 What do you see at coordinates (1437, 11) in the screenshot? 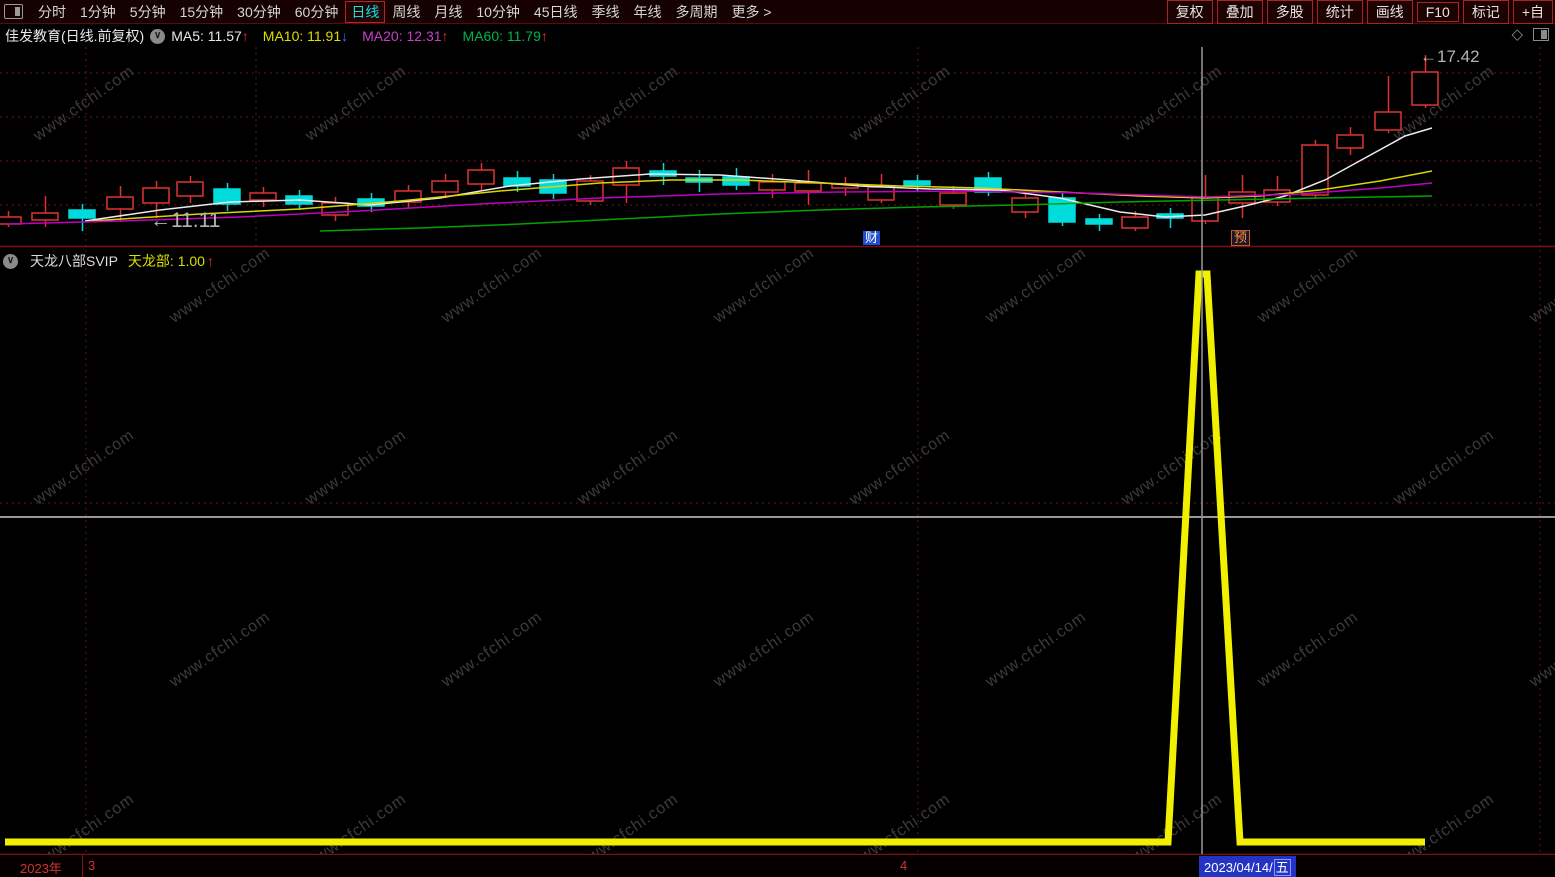
I see `tool-button-5: F10` at bounding box center [1437, 11].